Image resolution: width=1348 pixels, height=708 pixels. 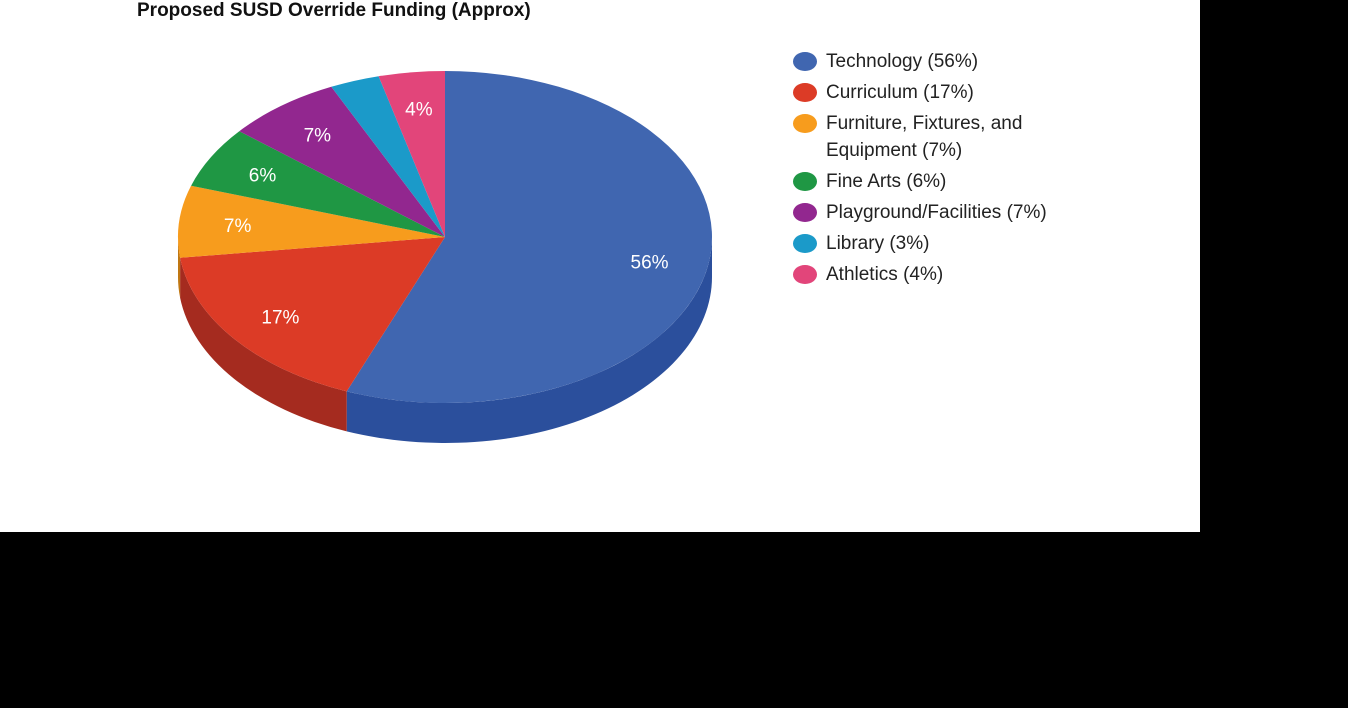 What do you see at coordinates (954, 243) in the screenshot?
I see `legend-item: Library (3%)` at bounding box center [954, 243].